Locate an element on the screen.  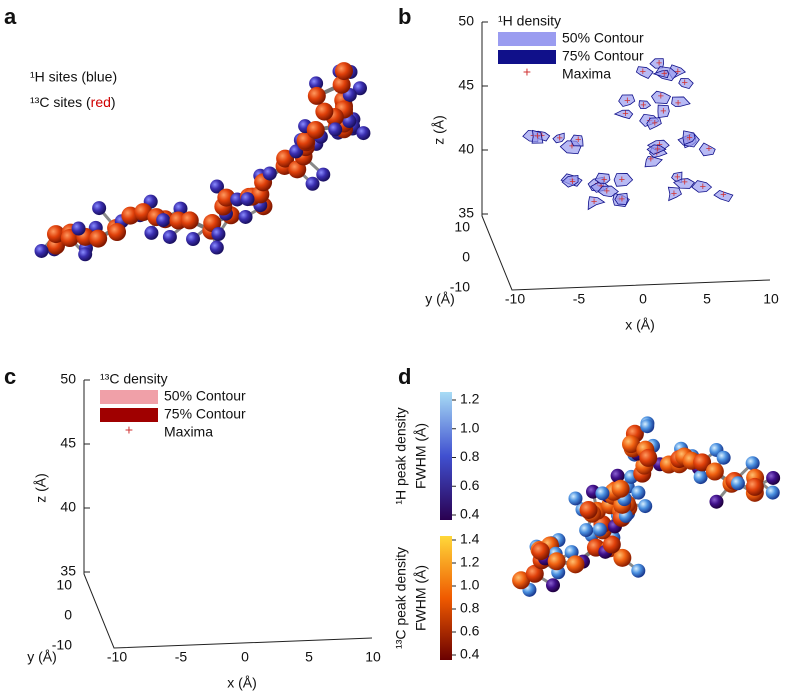
x-tick-label: -5 is located at coordinates (579, 299).